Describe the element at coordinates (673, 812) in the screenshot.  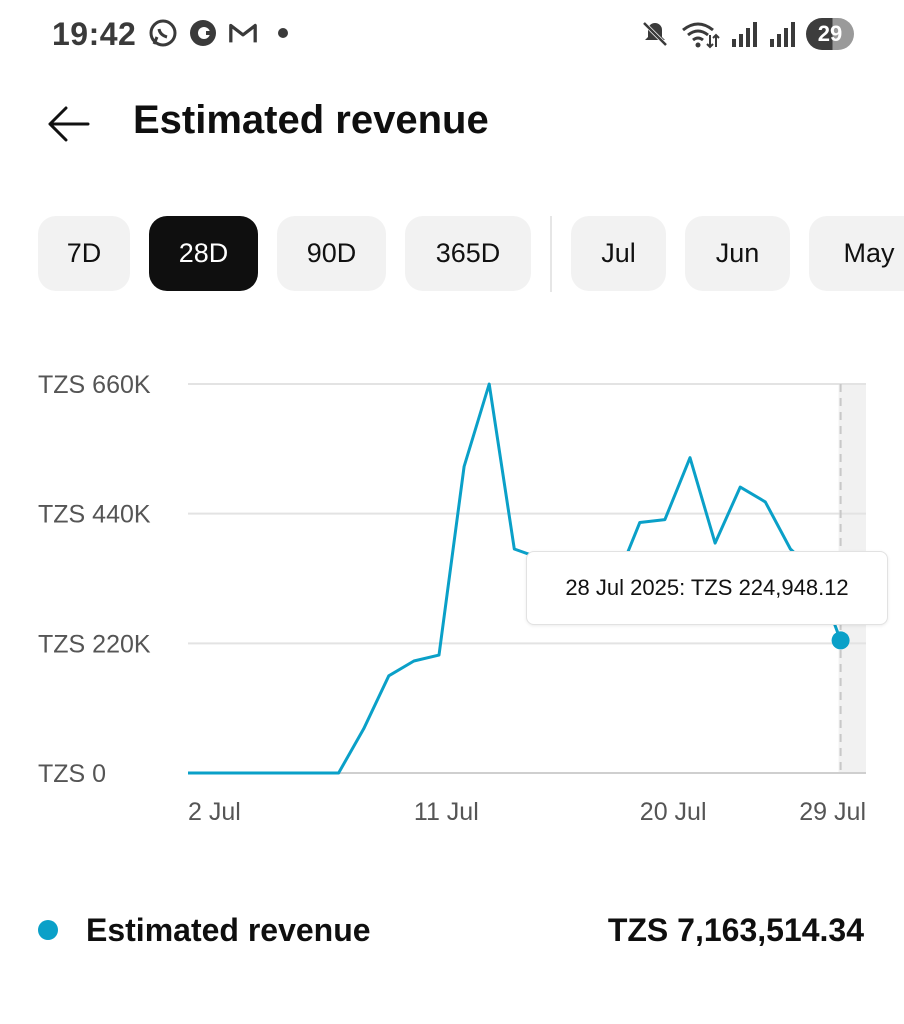
I see `x-tick-label: 20 Jul` at that location.